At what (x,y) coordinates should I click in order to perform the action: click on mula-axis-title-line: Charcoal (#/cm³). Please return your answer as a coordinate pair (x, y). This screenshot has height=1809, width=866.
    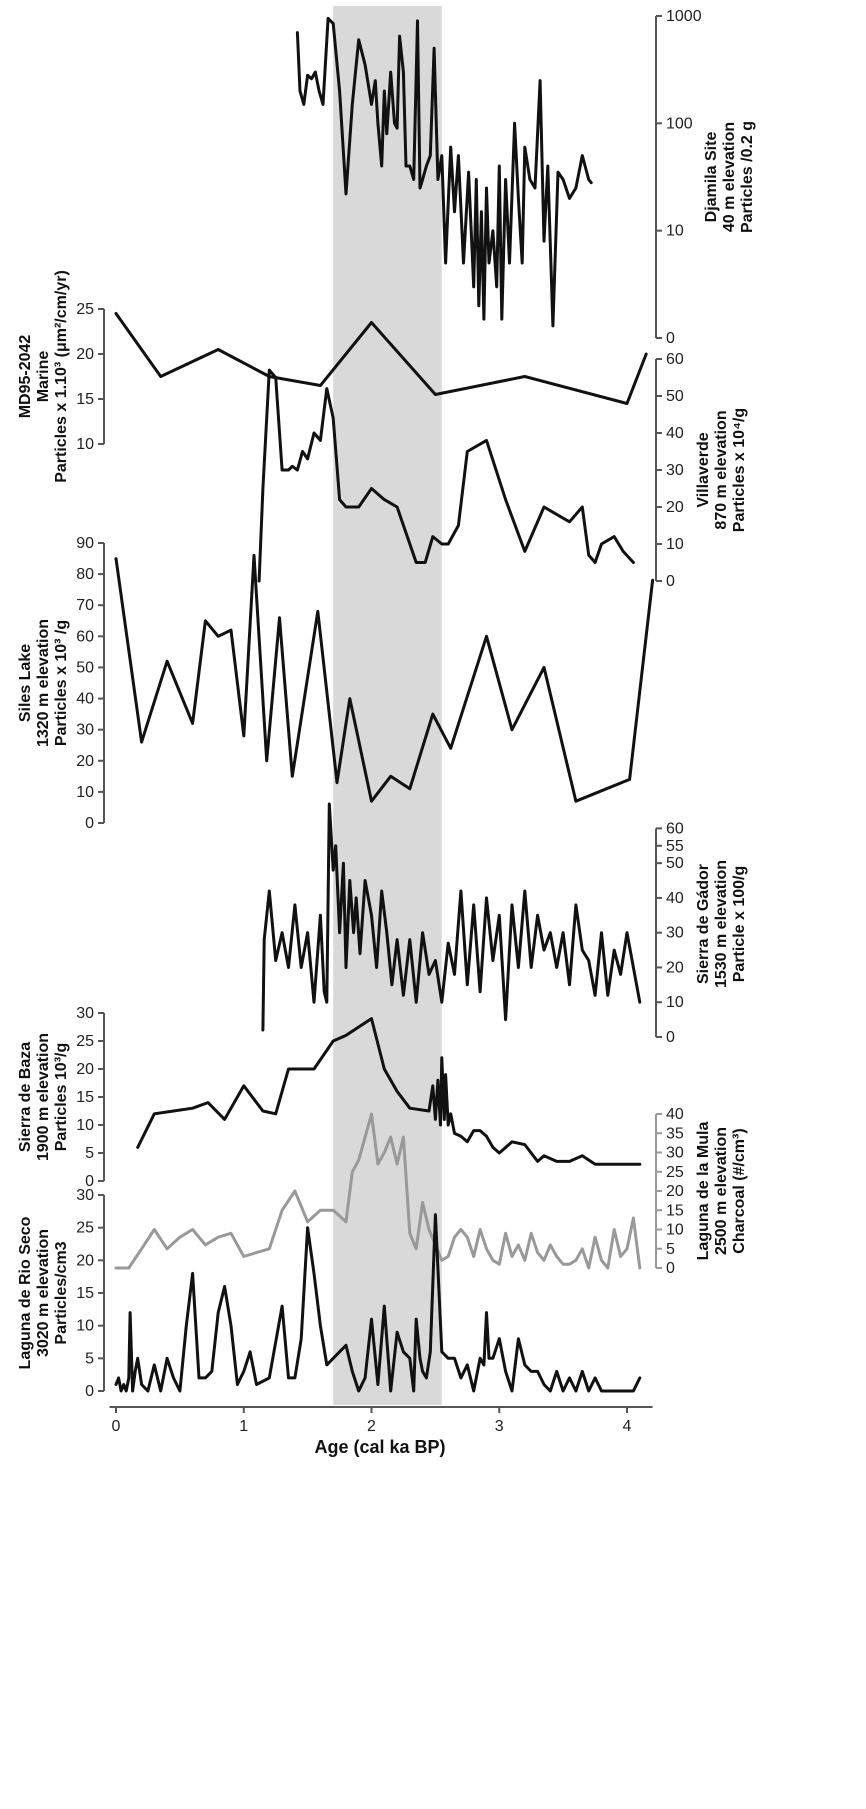
    Looking at the image, I should click on (739, 1190).